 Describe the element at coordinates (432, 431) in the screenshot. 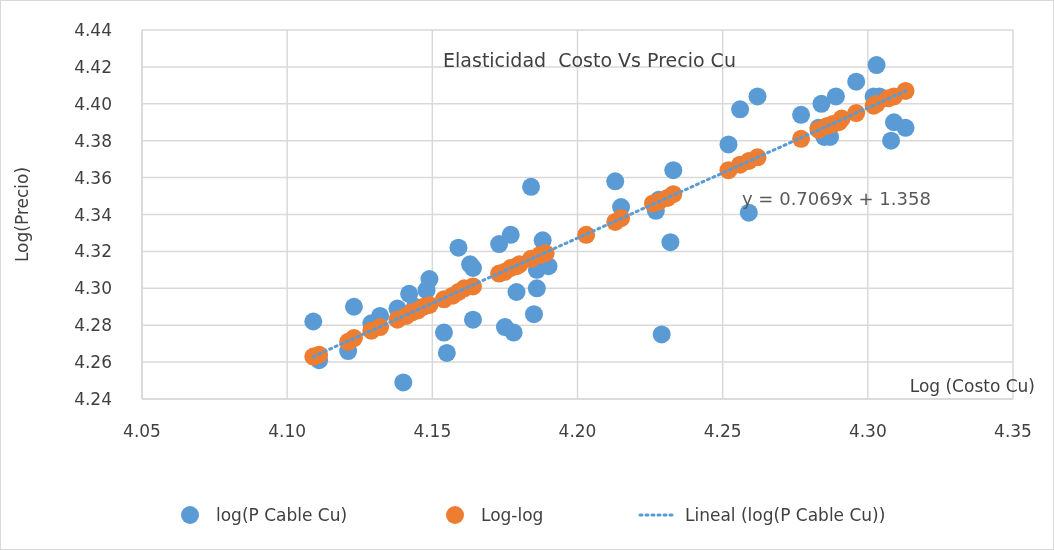

I see `x-tick-label: 4.15` at that location.